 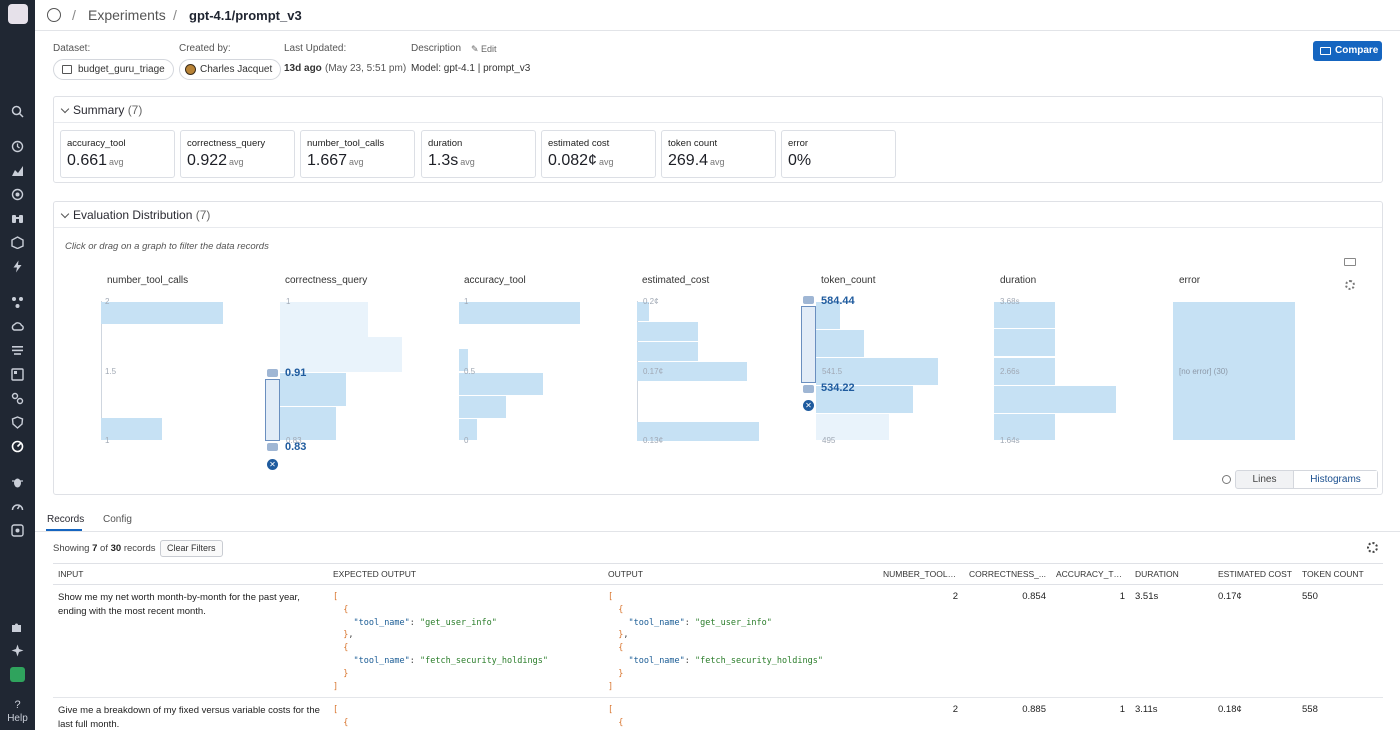 I want to click on help-link: ? Help, so click(x=17, y=712).